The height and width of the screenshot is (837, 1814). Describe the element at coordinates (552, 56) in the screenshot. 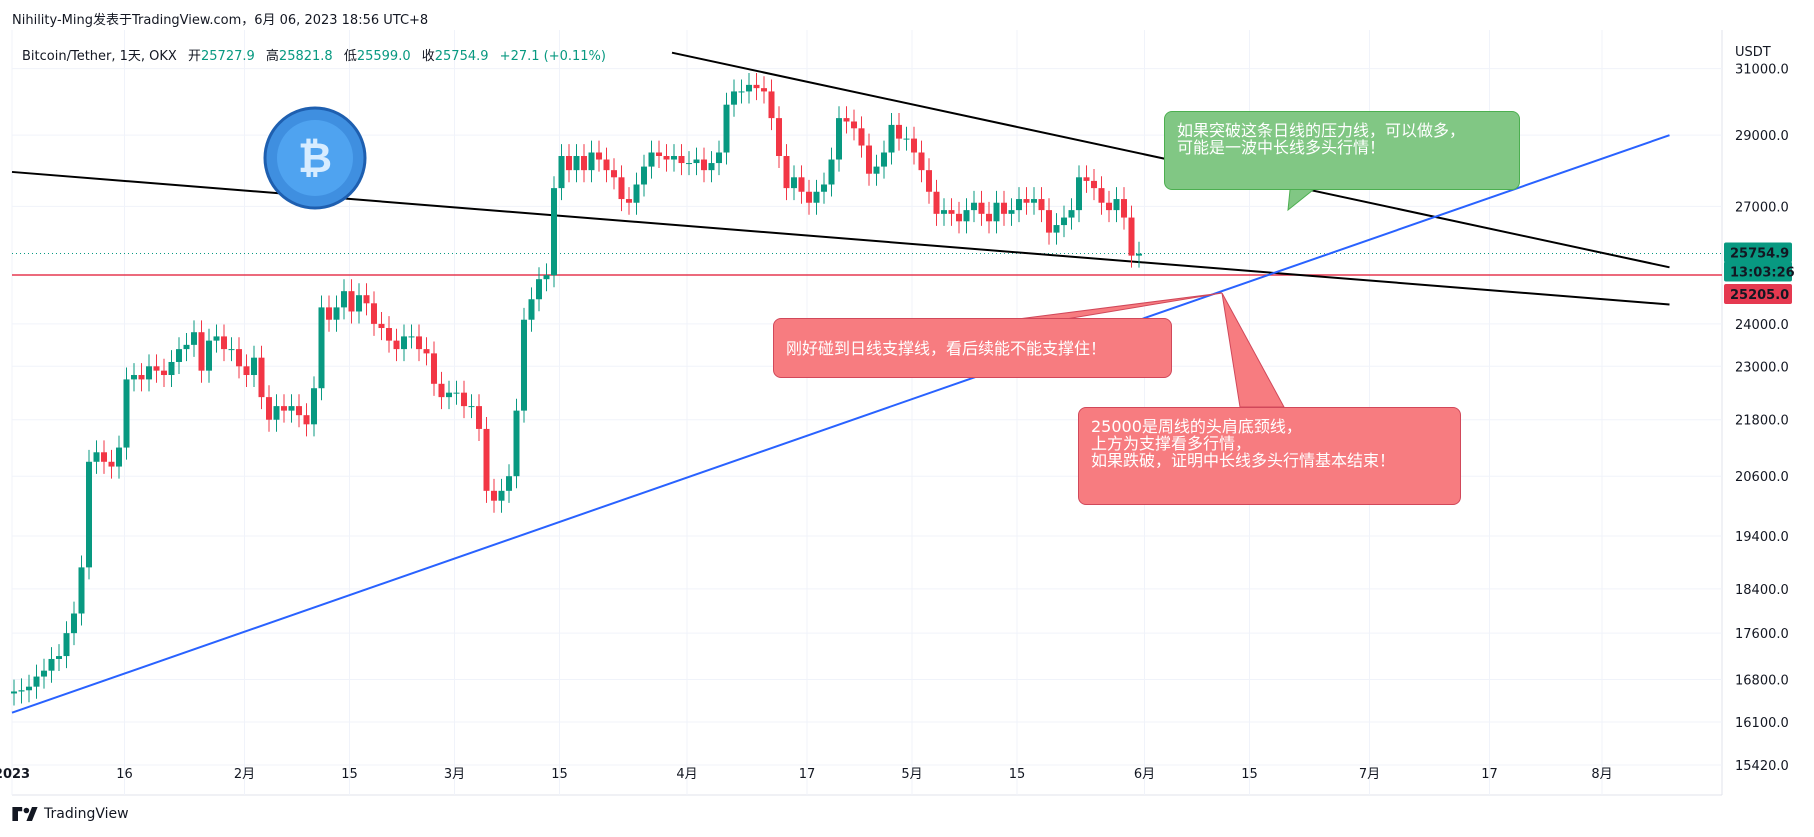

I see `change-value: +27.1 (+0.11%)` at that location.